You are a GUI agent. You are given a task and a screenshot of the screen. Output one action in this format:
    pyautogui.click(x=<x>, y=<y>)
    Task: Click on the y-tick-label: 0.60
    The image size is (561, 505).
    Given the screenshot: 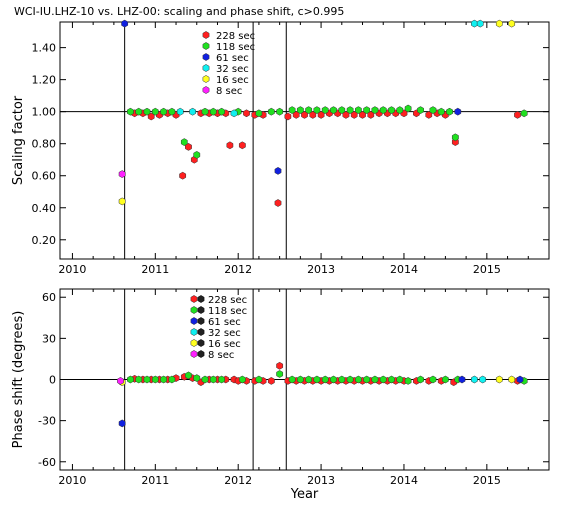 What is the action you would take?
    pyautogui.click(x=44, y=176)
    